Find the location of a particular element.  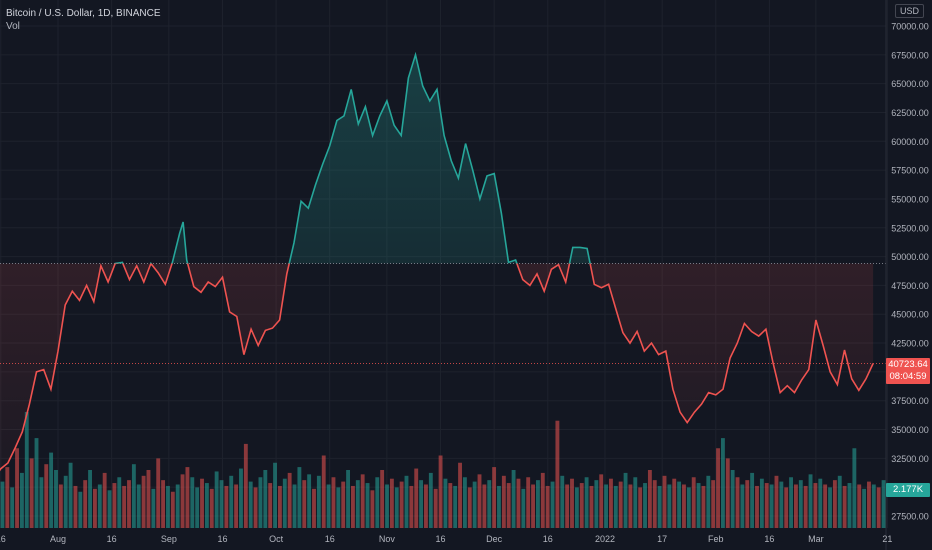

x-tick-label: 2022 is located at coordinates (605, 539).